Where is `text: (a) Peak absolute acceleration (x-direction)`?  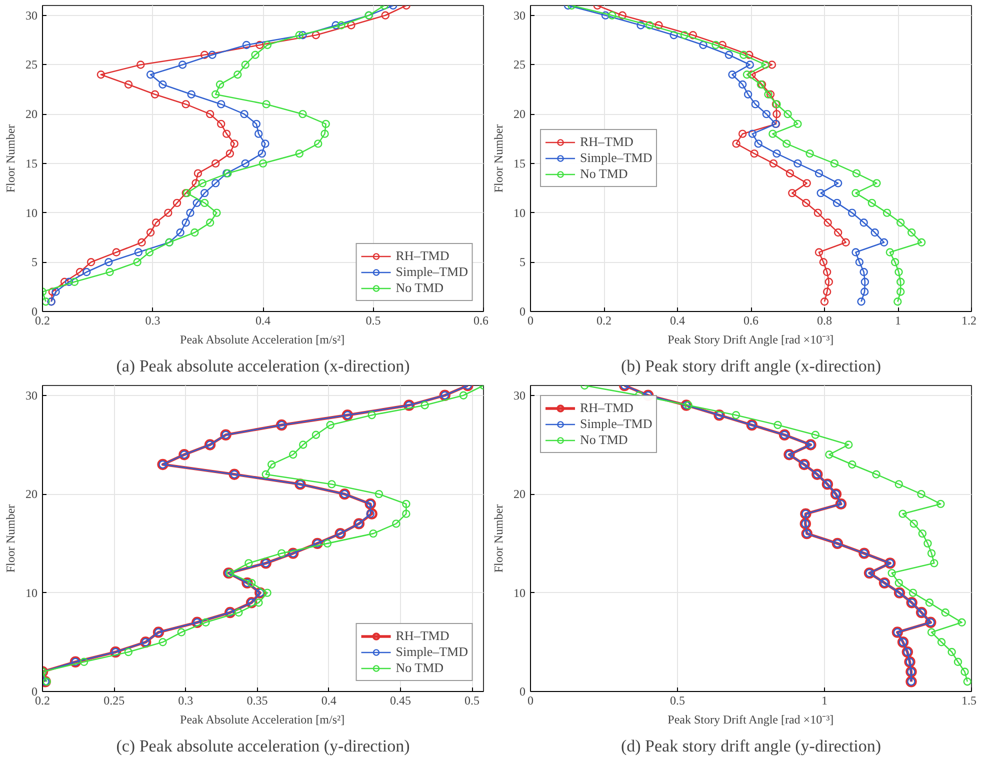
text: (a) Peak absolute acceleration (x-direction) is located at coordinates (263, 366).